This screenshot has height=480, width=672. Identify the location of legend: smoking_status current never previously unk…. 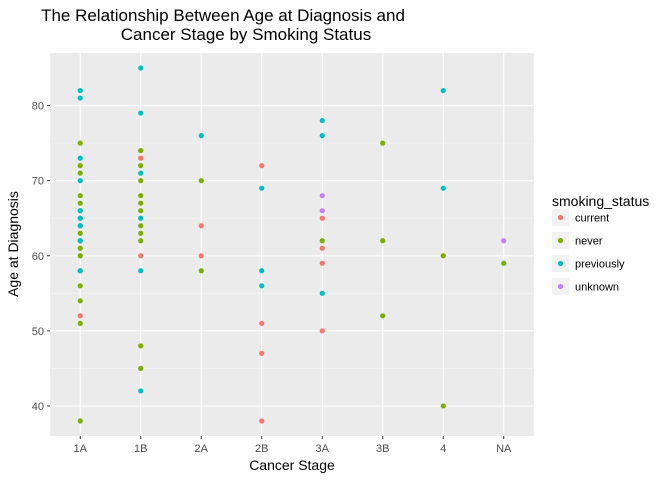
(600, 244).